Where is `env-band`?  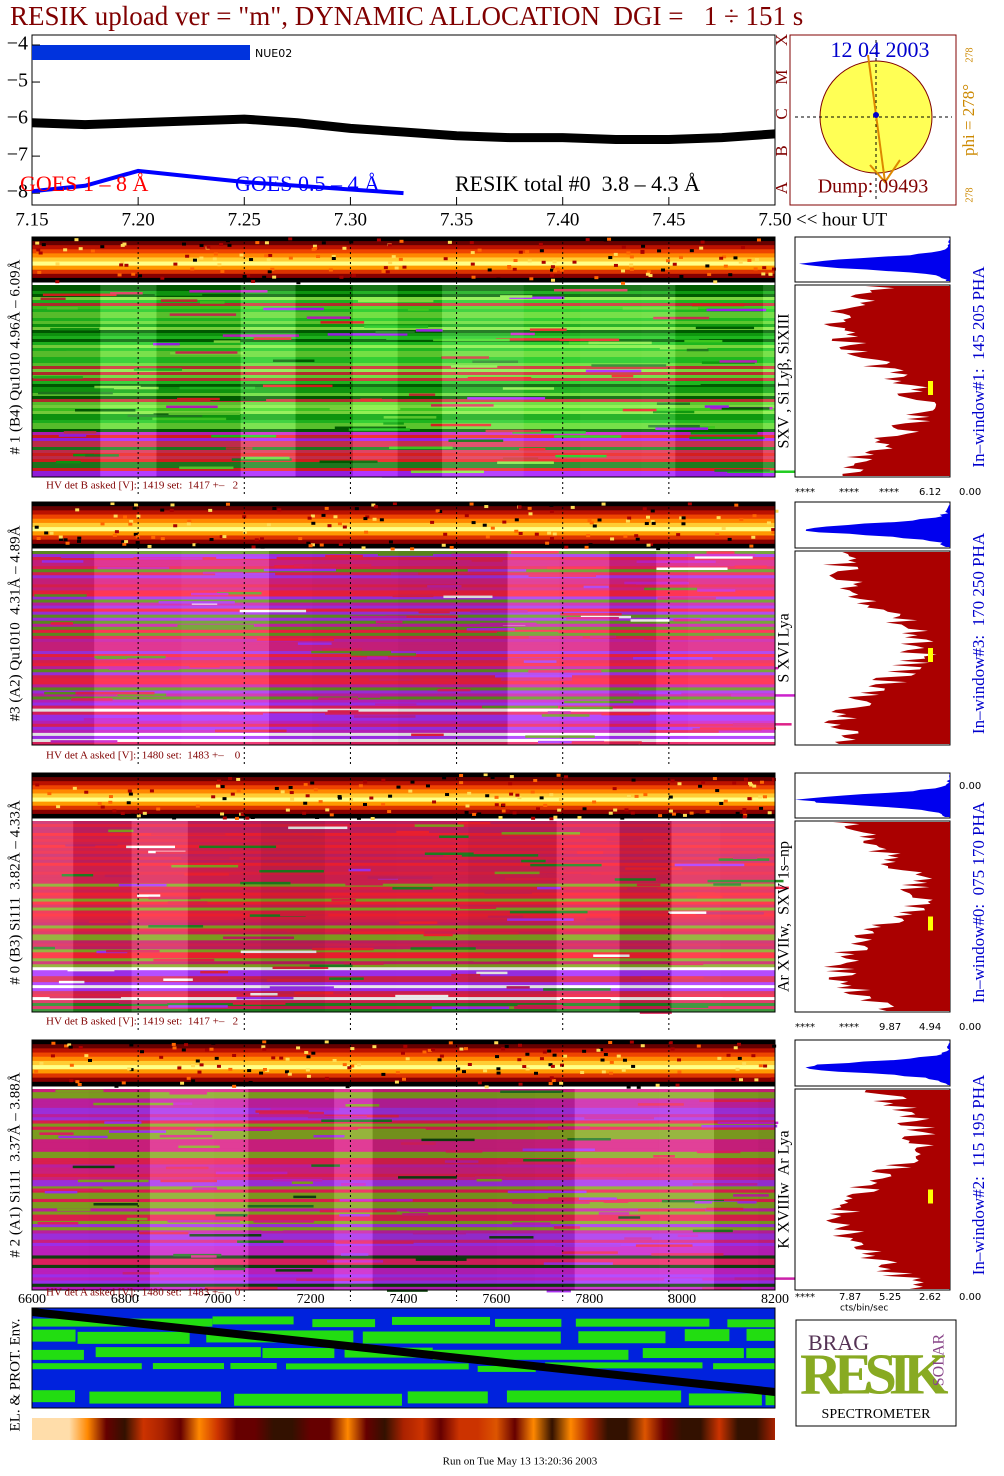
env-band is located at coordinates (725, 1399).